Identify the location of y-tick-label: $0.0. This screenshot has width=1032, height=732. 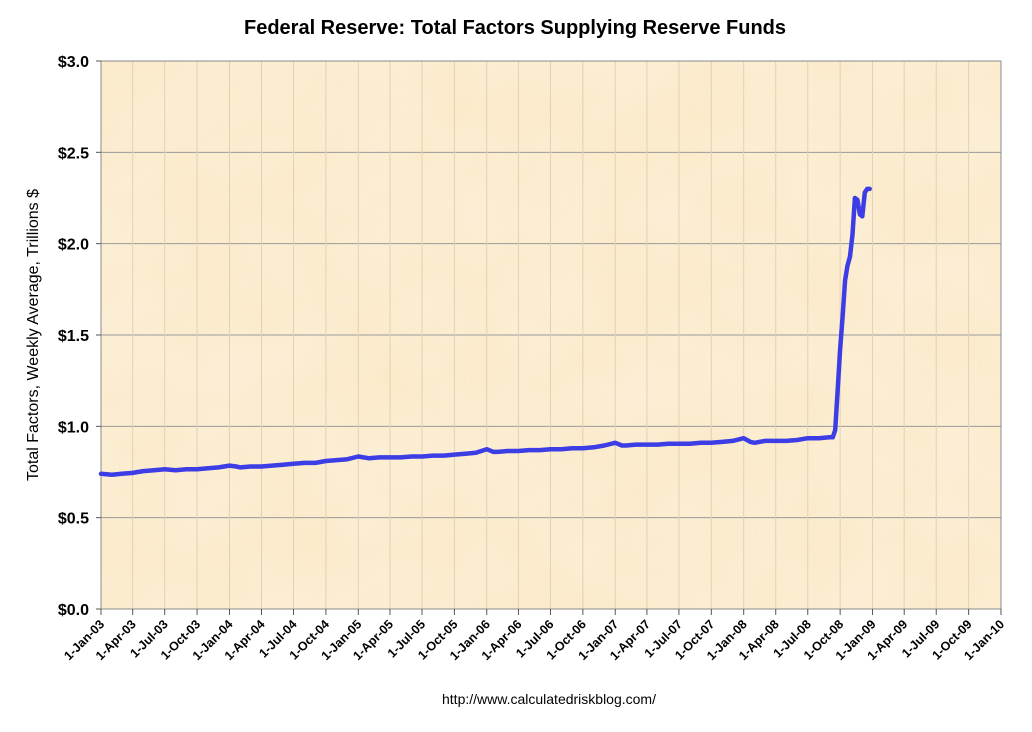
(73, 610).